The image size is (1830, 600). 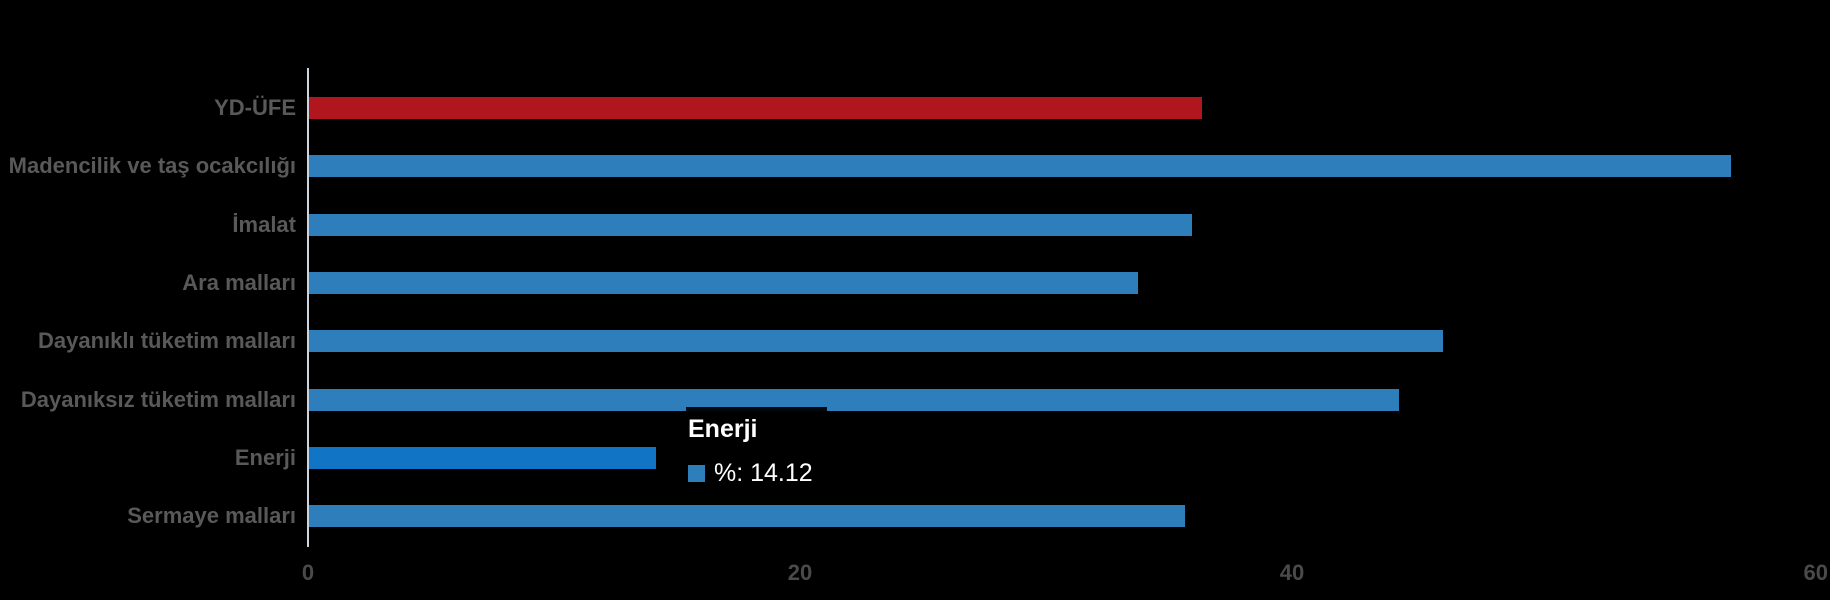 What do you see at coordinates (308, 572) in the screenshot?
I see `x-tick-label: 0` at bounding box center [308, 572].